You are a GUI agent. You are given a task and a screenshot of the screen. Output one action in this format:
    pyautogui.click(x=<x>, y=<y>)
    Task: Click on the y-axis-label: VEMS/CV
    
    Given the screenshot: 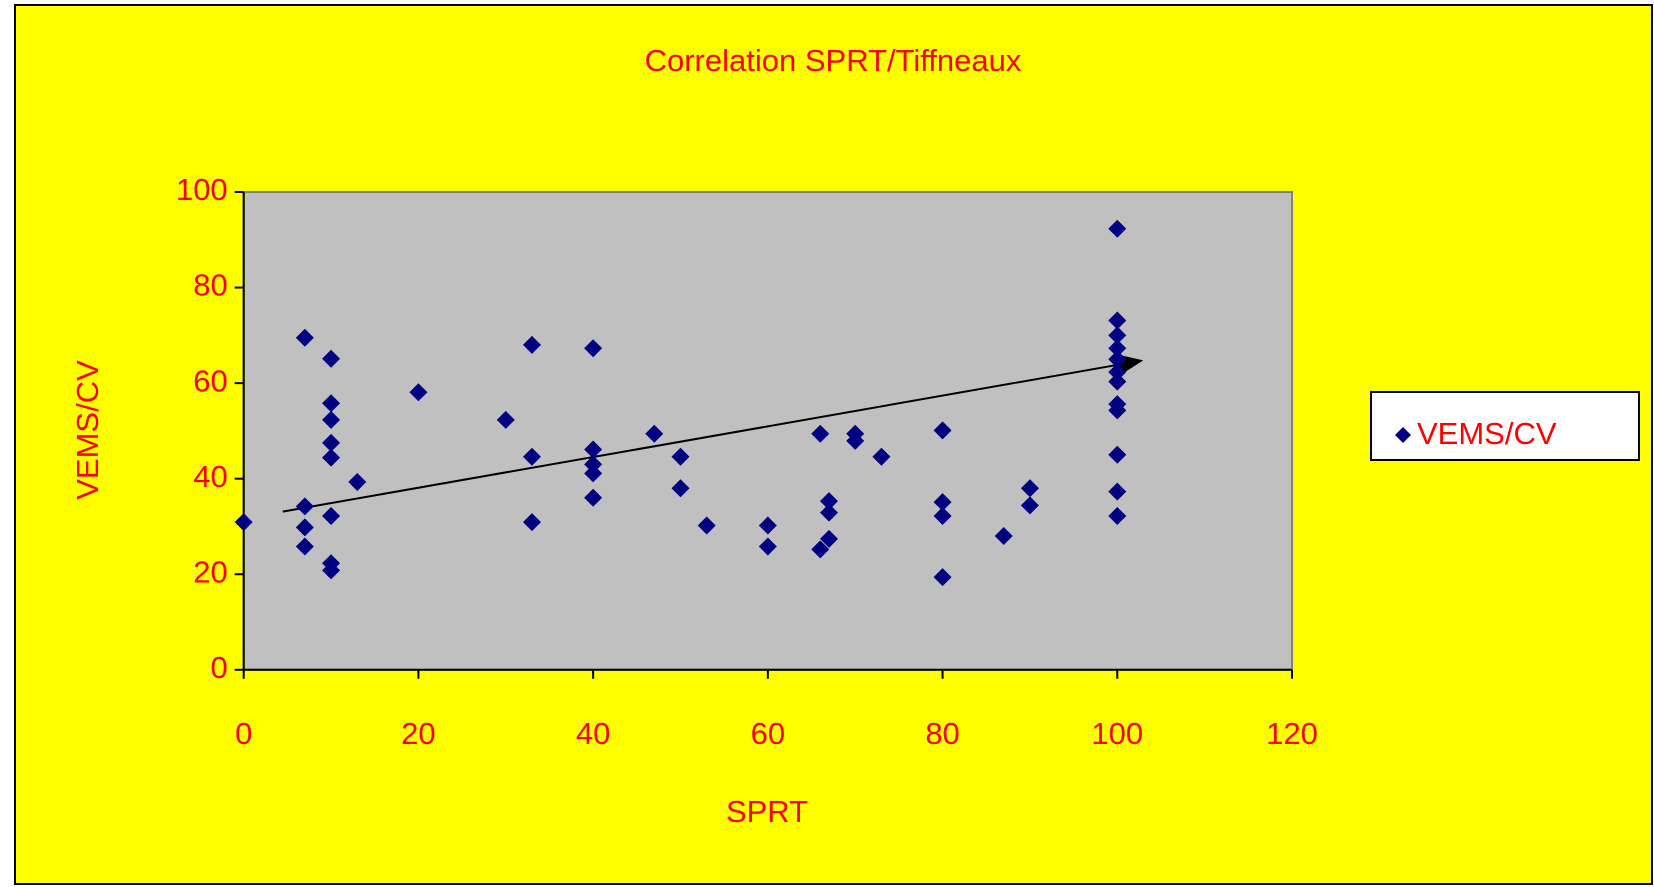 What is the action you would take?
    pyautogui.click(x=87, y=430)
    